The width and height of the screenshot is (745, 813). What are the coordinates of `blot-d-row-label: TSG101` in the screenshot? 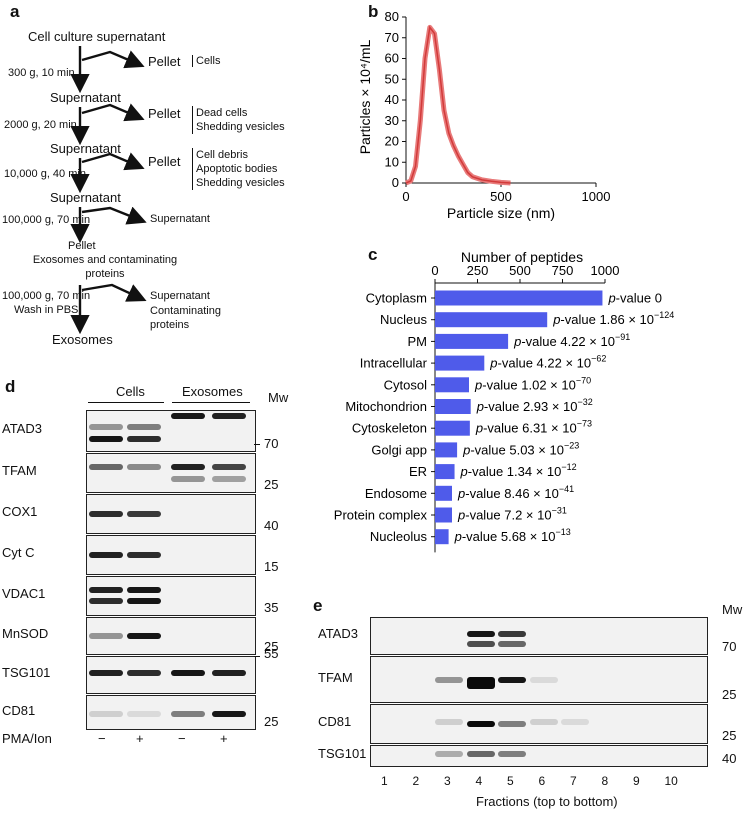 It's located at (26, 672).